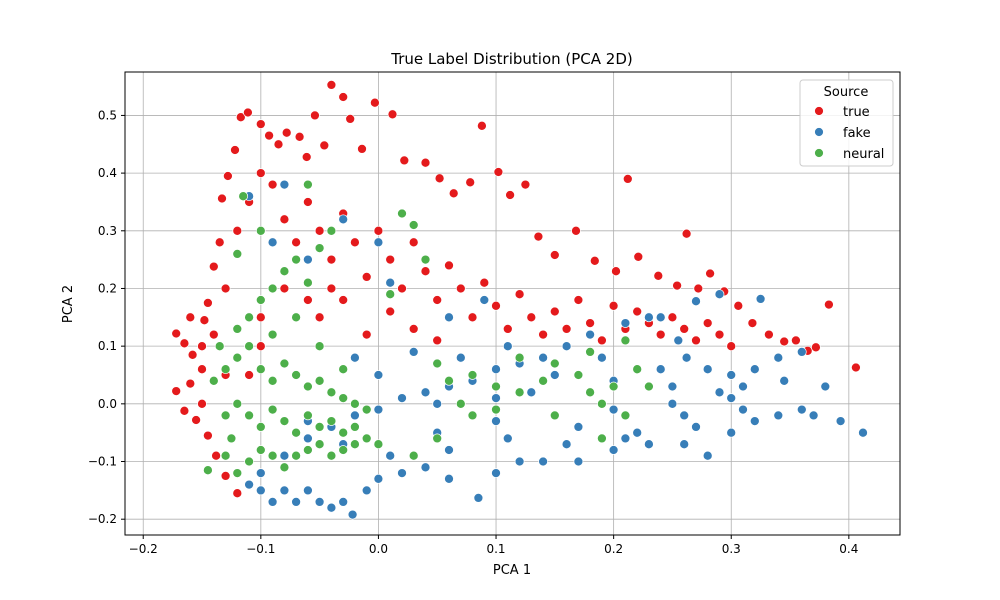  I want to click on x-tick-label: 0.4, so click(848, 549).